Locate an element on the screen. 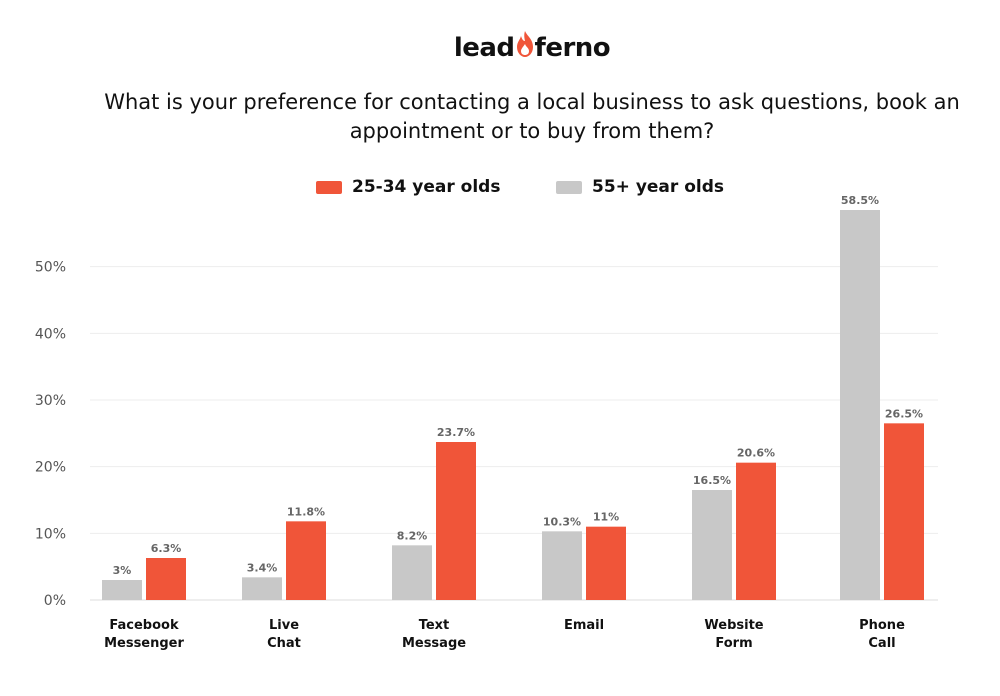  data-label: 16.5% is located at coordinates (712, 480).